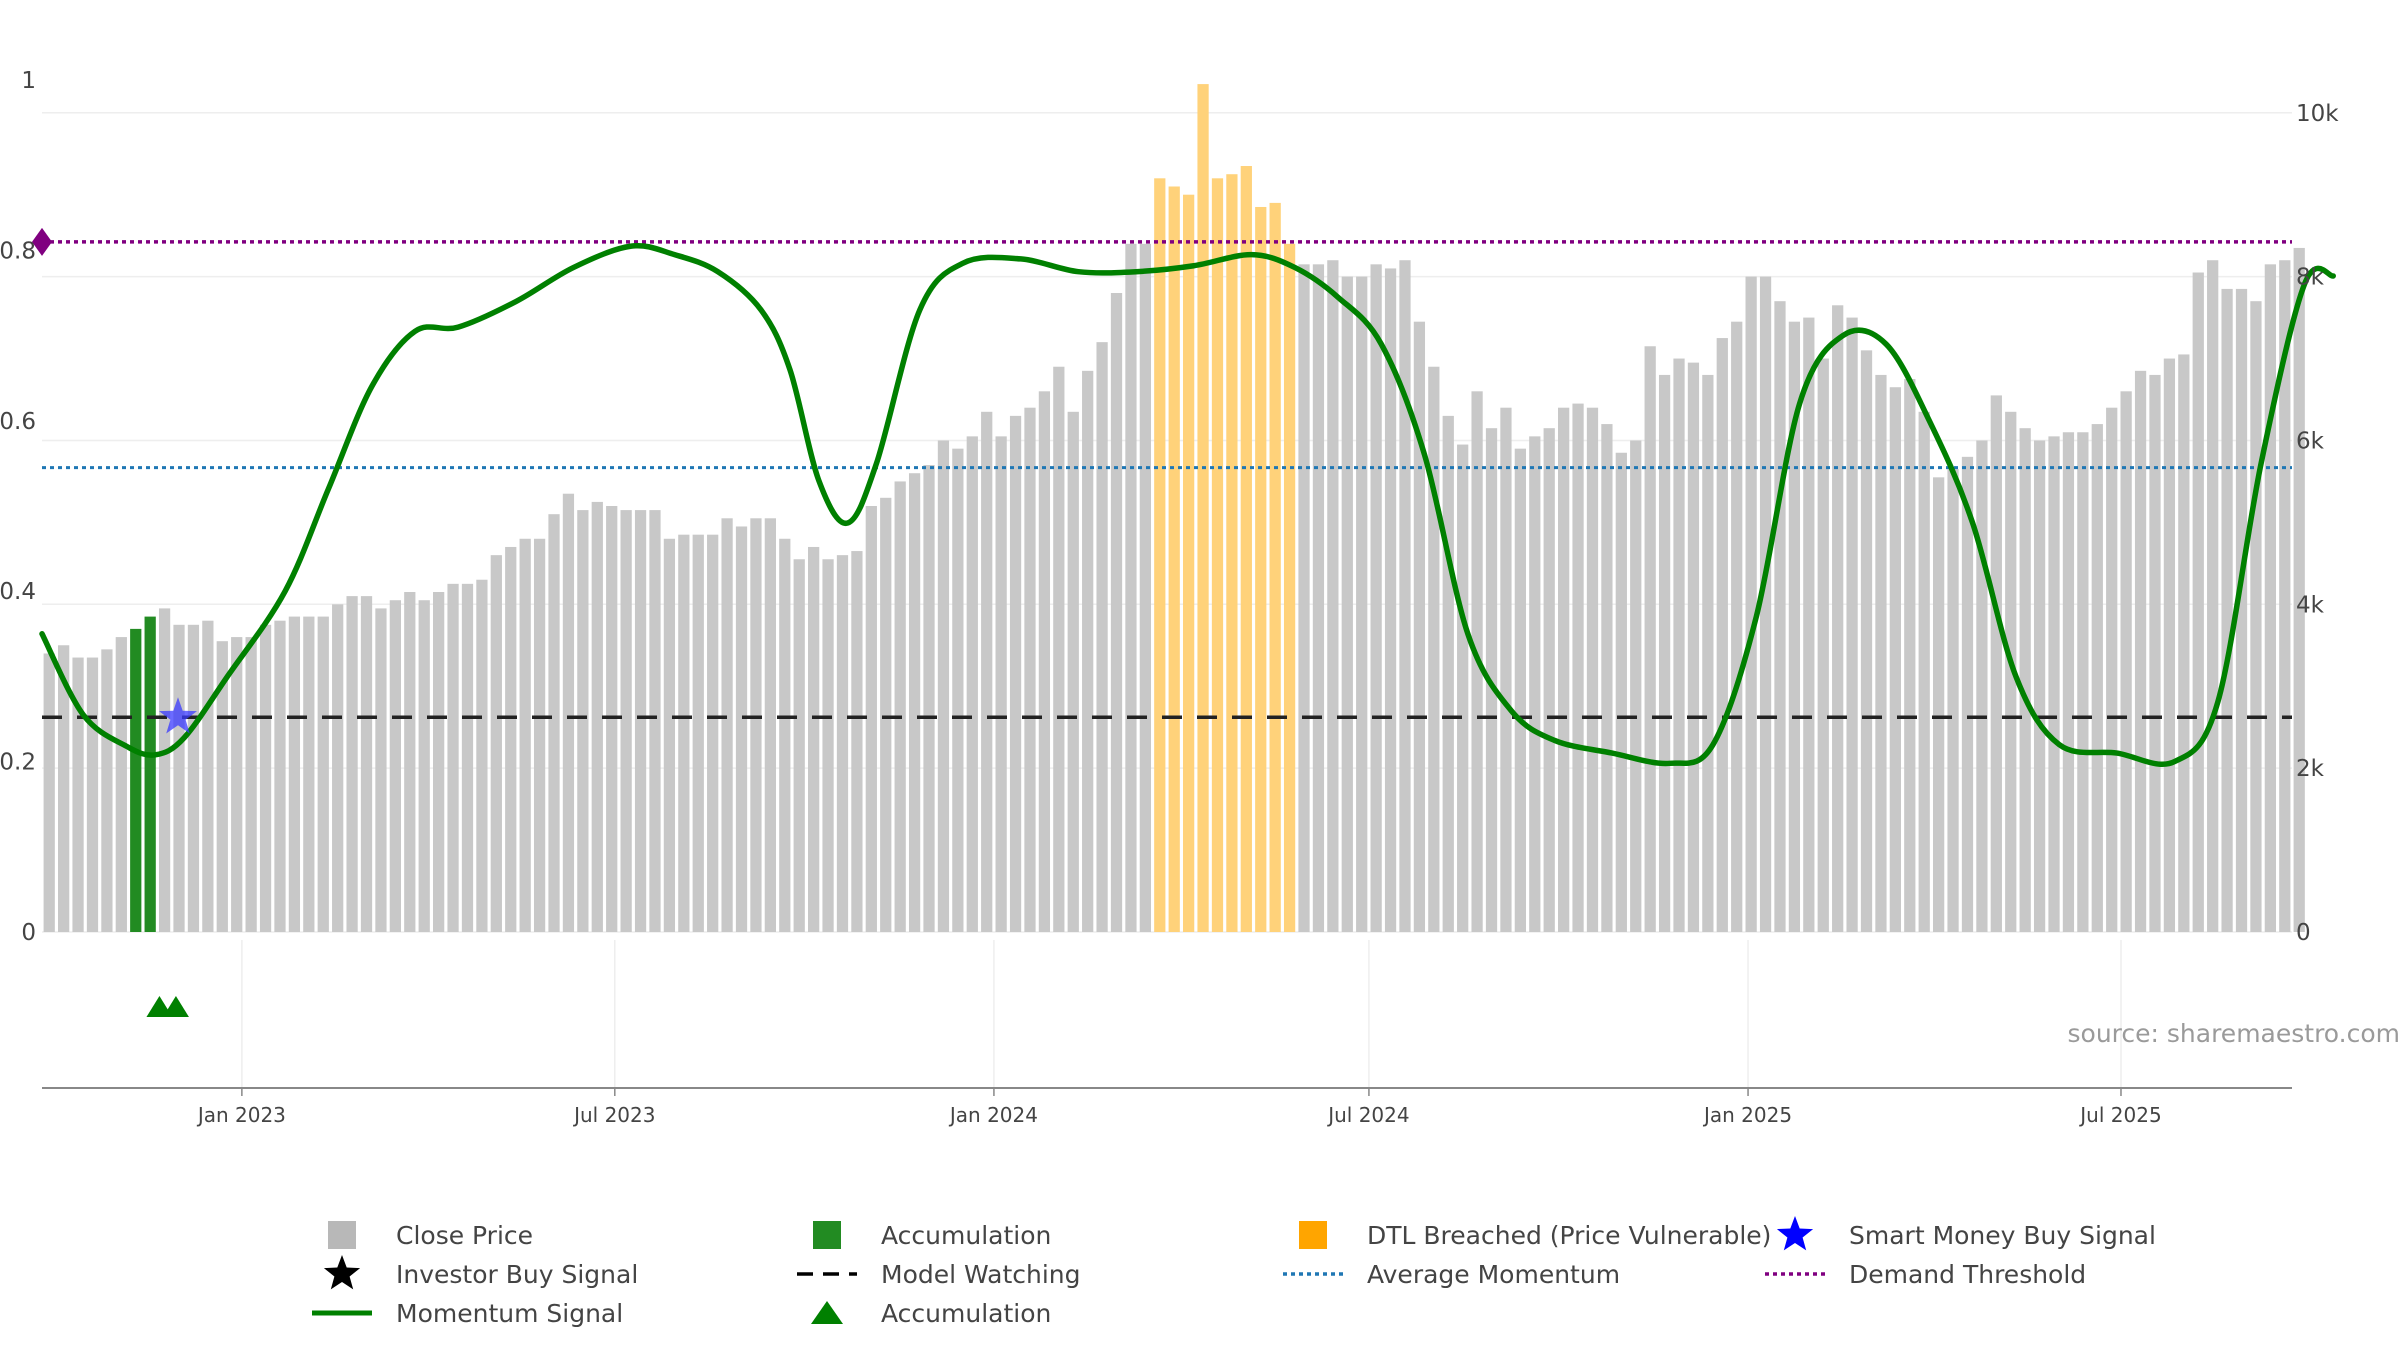 This screenshot has width=2400, height=1354. Describe the element at coordinates (1966, 1233) in the screenshot. I see `legend-item: Smart Money Buy Signal` at that location.